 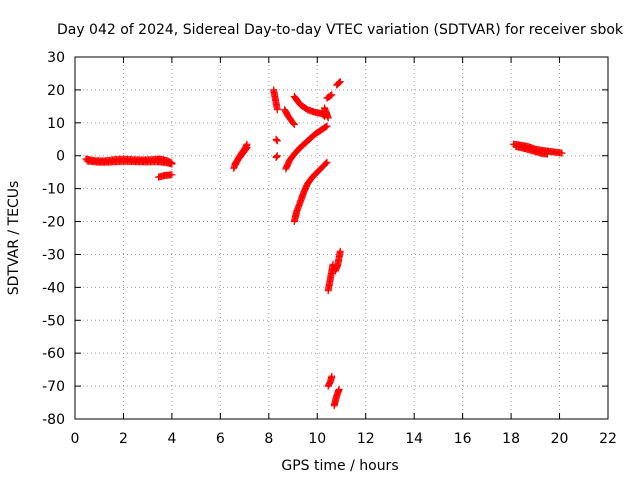 I want to click on y-tick-label: 30, so click(x=56, y=58).